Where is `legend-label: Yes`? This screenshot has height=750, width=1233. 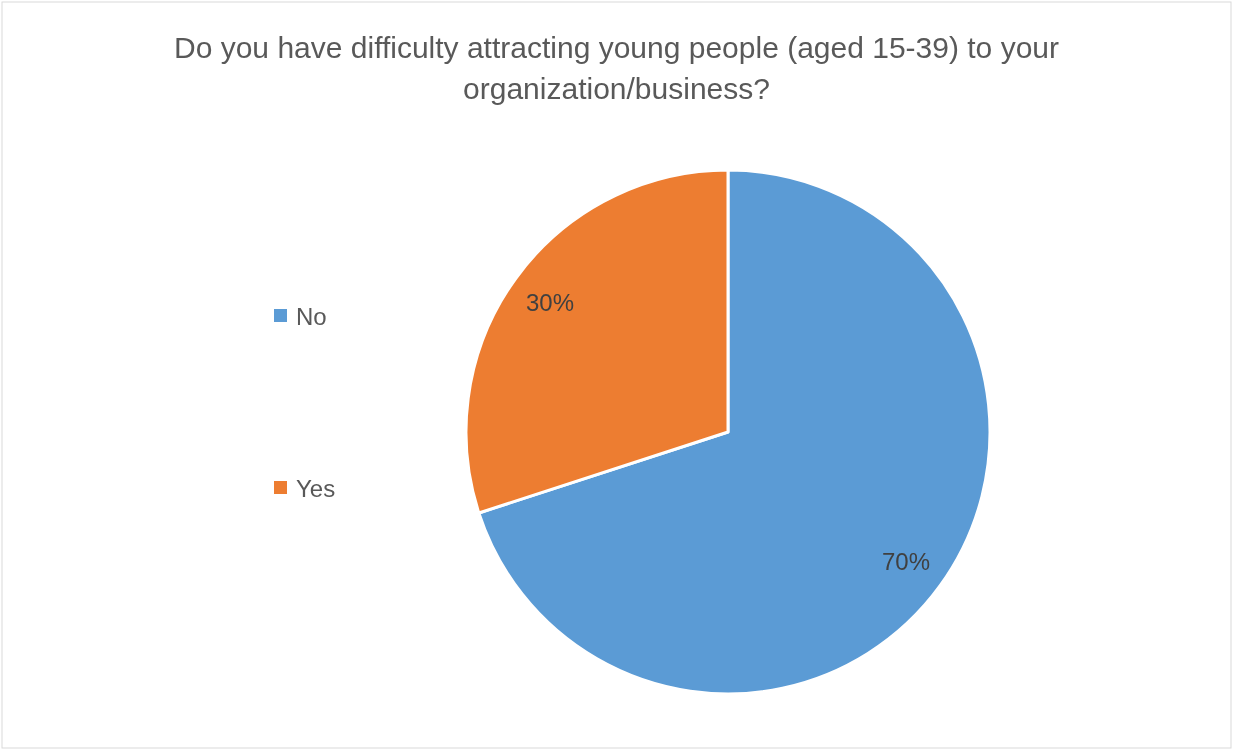 legend-label: Yes is located at coordinates (316, 488).